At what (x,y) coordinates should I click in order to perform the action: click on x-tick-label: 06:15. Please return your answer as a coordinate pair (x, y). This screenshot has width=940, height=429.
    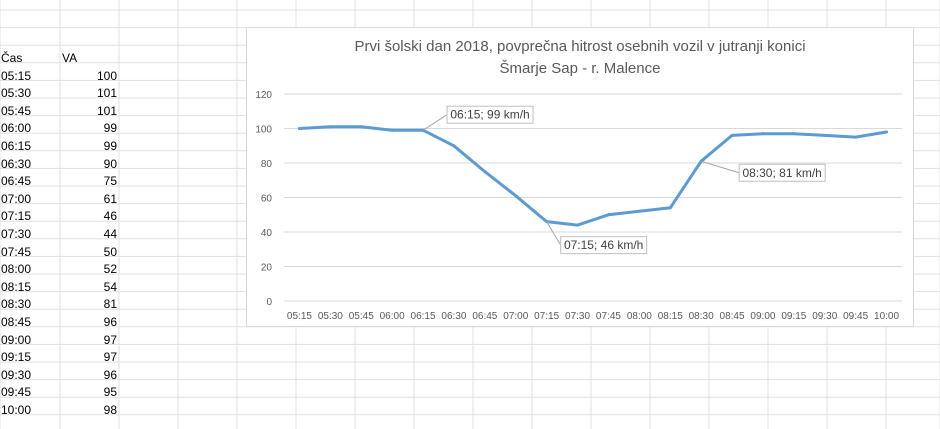
    Looking at the image, I should click on (423, 316).